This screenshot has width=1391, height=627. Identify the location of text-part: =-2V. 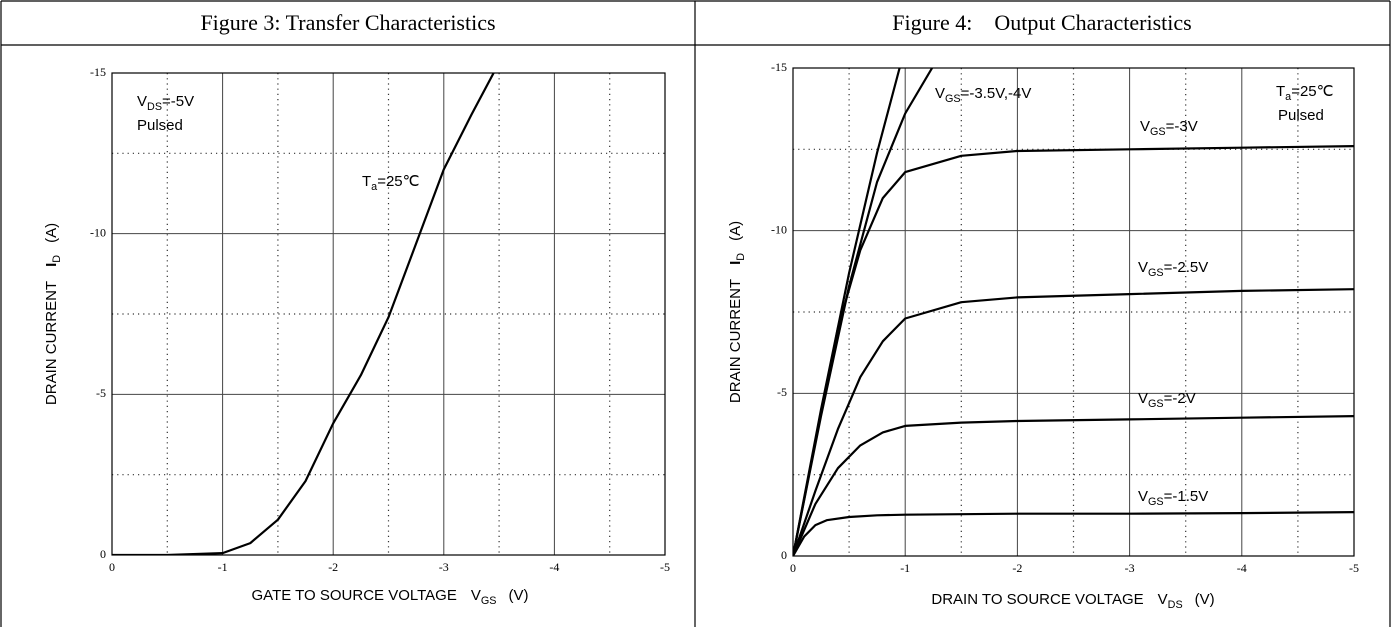
(1180, 398).